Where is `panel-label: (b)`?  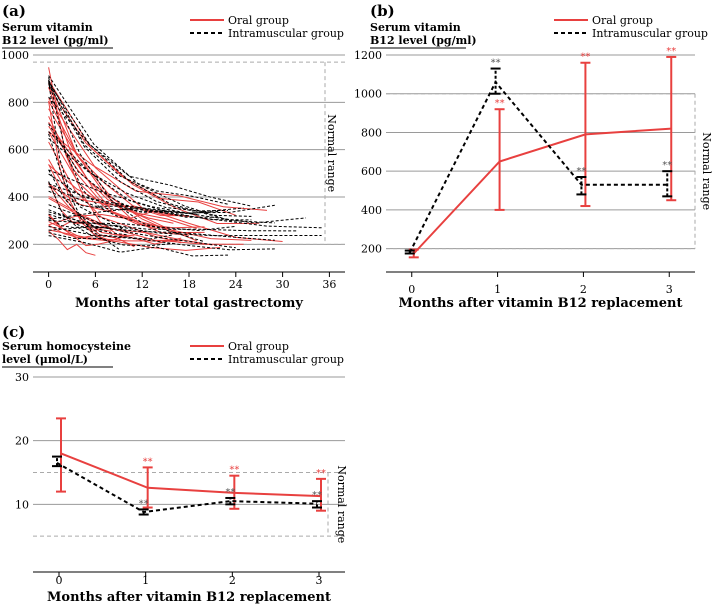
panel-label: (b) is located at coordinates (382, 11).